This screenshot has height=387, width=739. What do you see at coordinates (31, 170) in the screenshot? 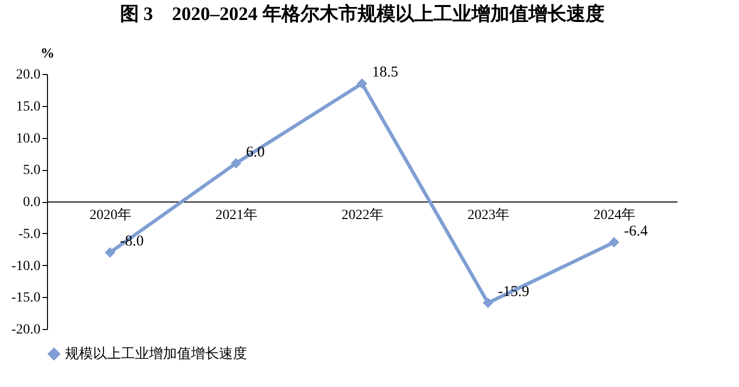
I see `y-tick-label: 5.0` at bounding box center [31, 170].